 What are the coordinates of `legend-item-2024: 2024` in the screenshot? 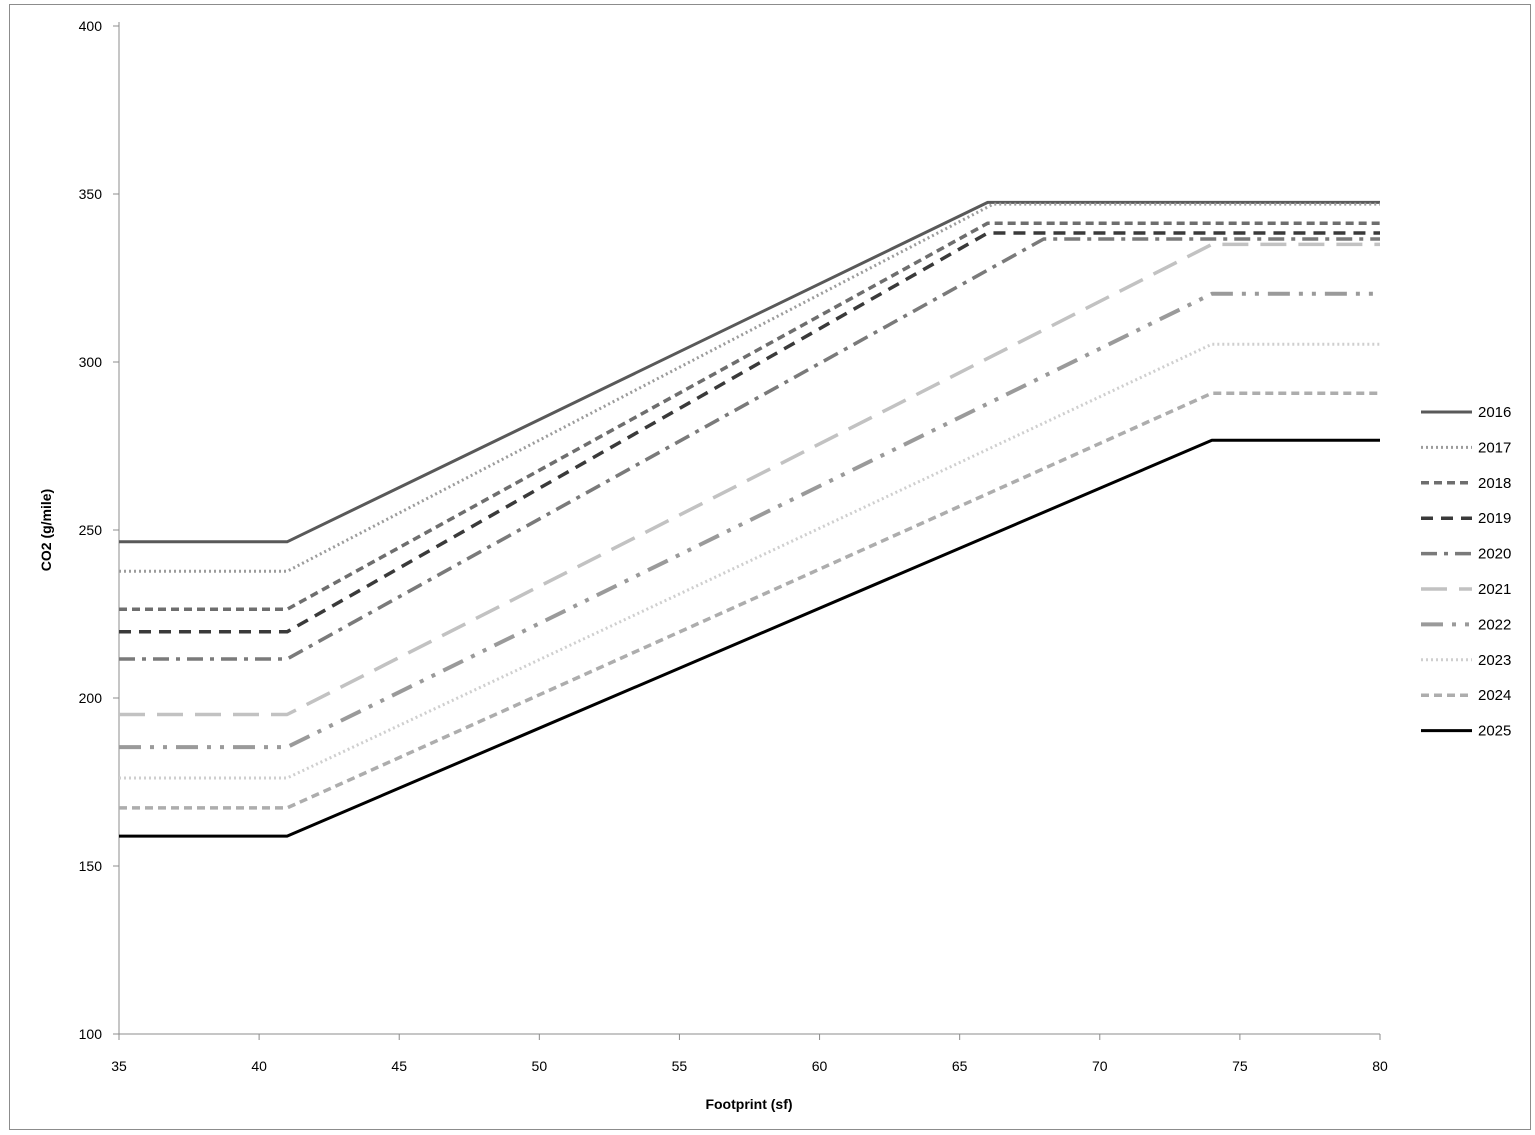 It's located at (1466, 695).